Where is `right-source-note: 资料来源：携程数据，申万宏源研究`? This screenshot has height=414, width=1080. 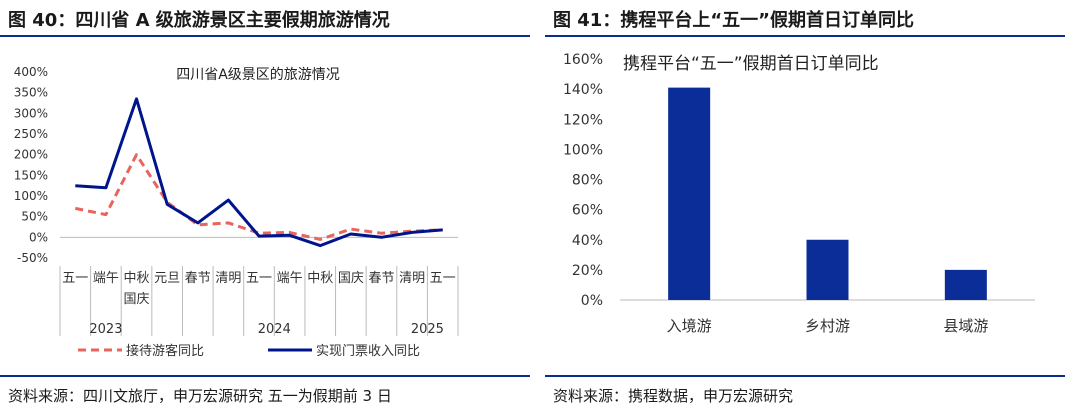 right-source-note: 资料来源：携程数据，申万宏源研究 is located at coordinates (673, 396).